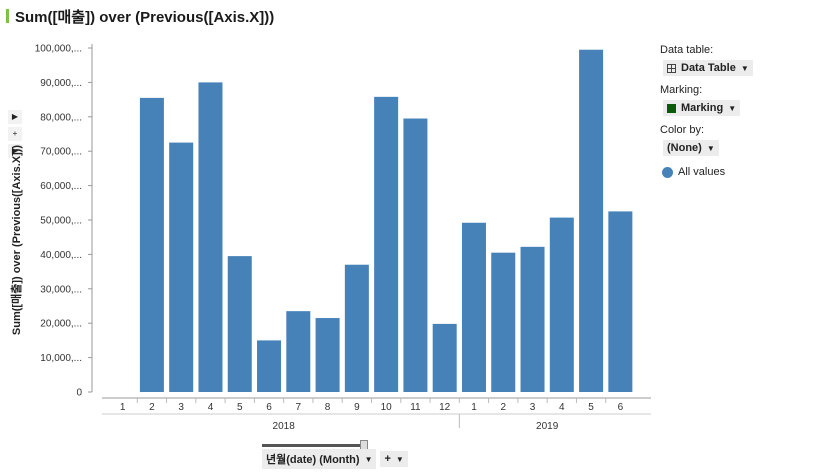 Image resolution: width=815 pixels, height=475 pixels. I want to click on title-accent-bar, so click(7, 16).